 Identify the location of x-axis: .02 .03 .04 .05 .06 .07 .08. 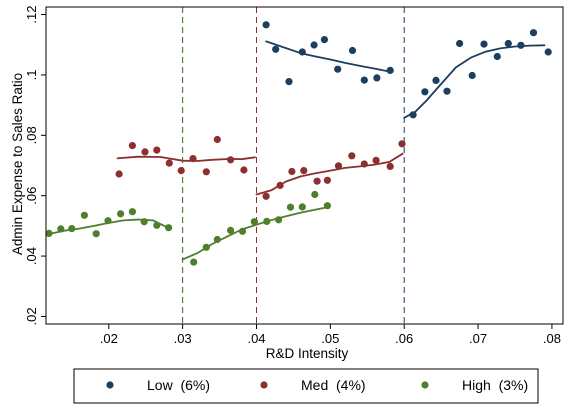
(330, 335).